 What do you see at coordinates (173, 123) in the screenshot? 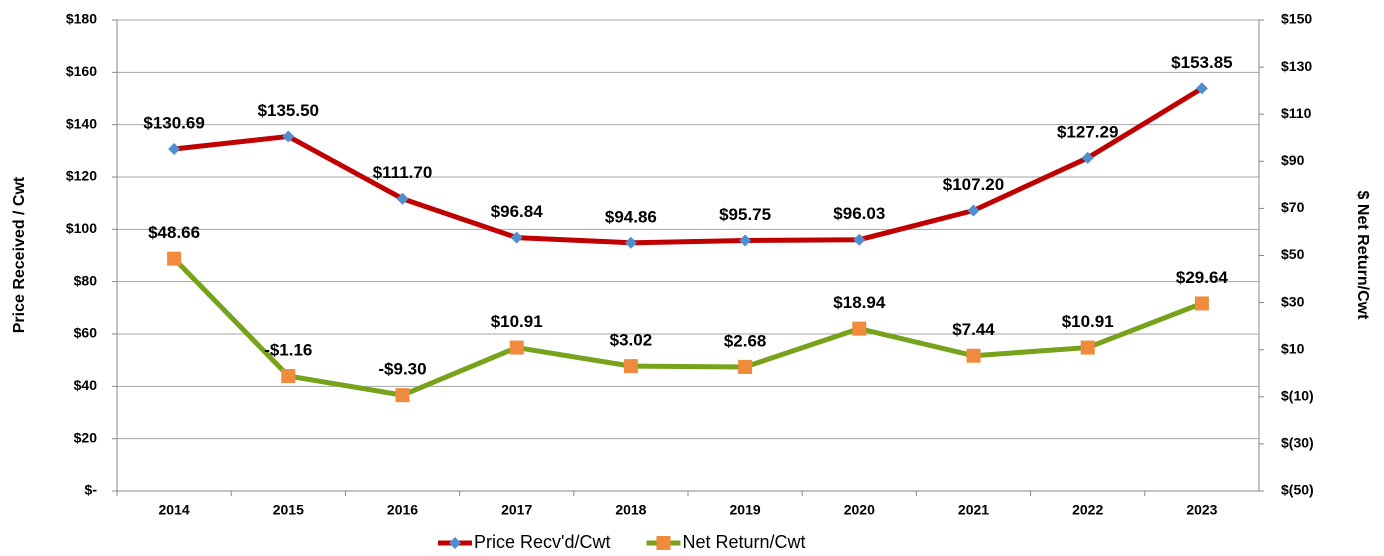
I see `data-label: $130.69` at bounding box center [173, 123].